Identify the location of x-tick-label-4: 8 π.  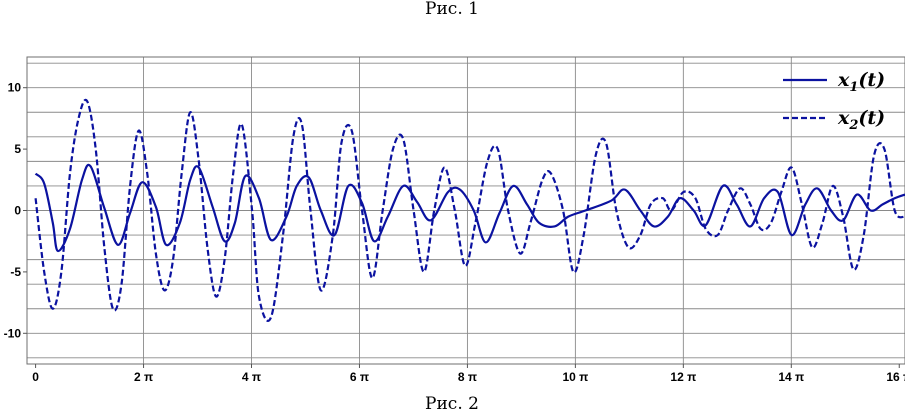
(467, 377).